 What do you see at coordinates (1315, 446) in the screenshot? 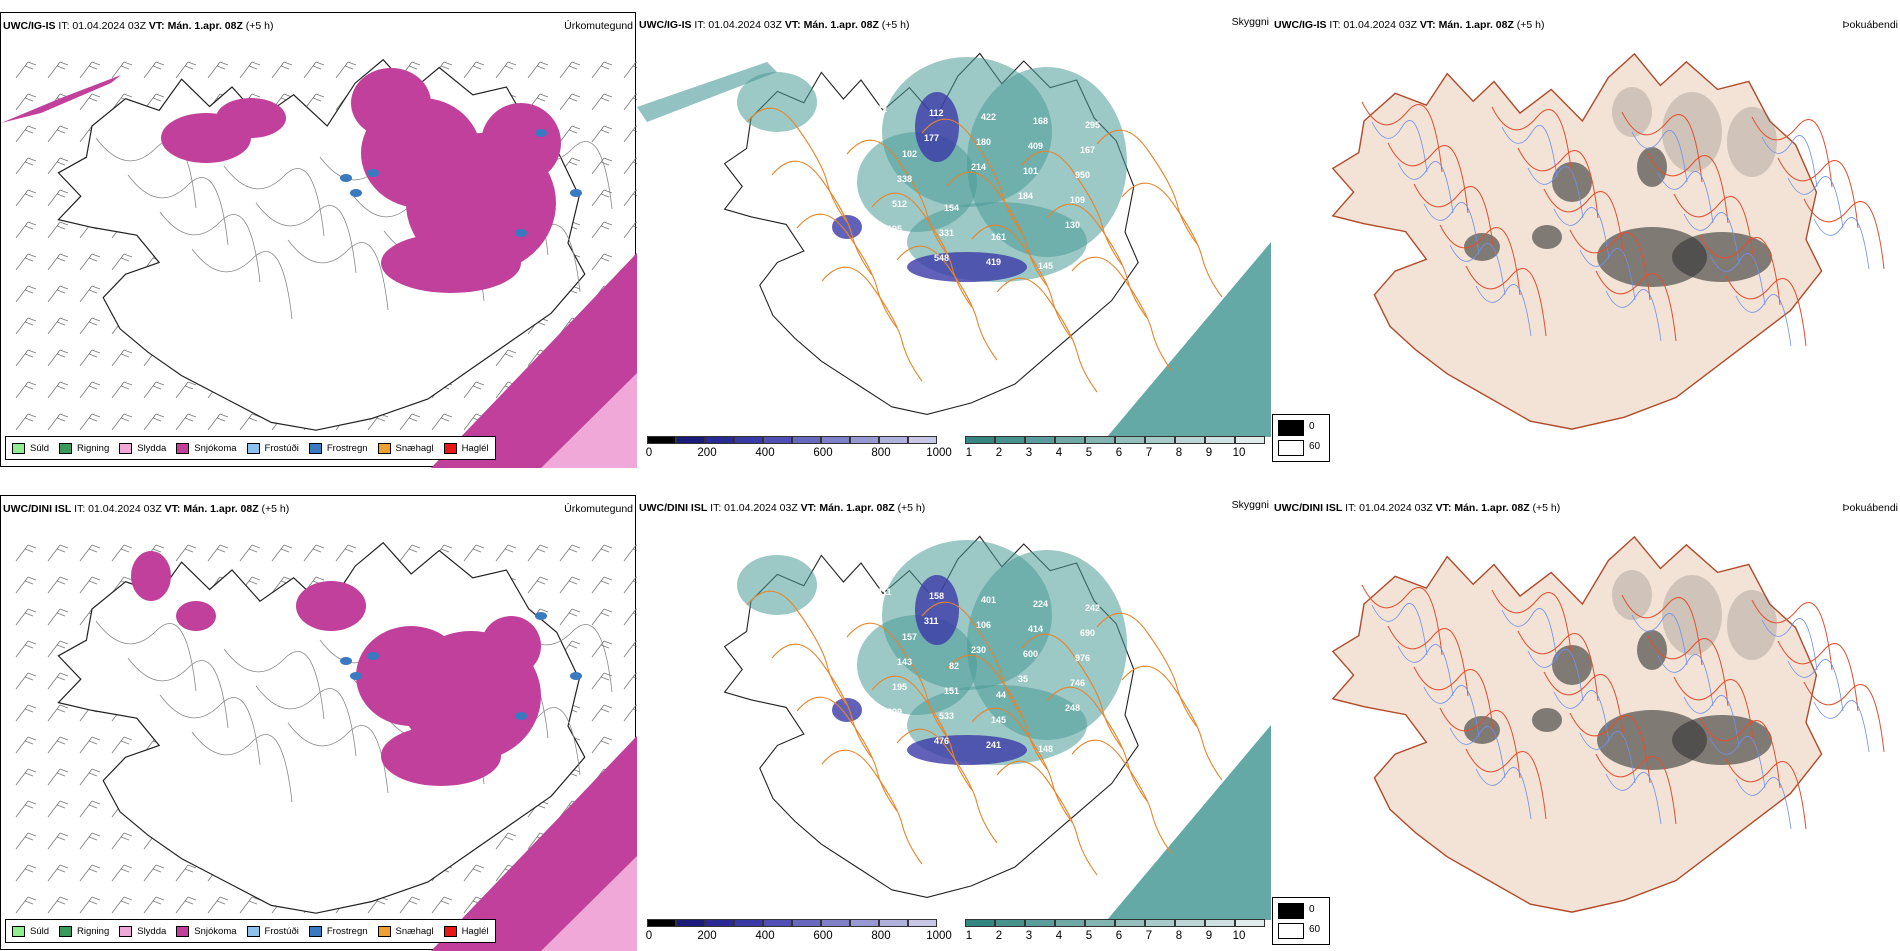
I see `fog-tick: 60` at bounding box center [1315, 446].